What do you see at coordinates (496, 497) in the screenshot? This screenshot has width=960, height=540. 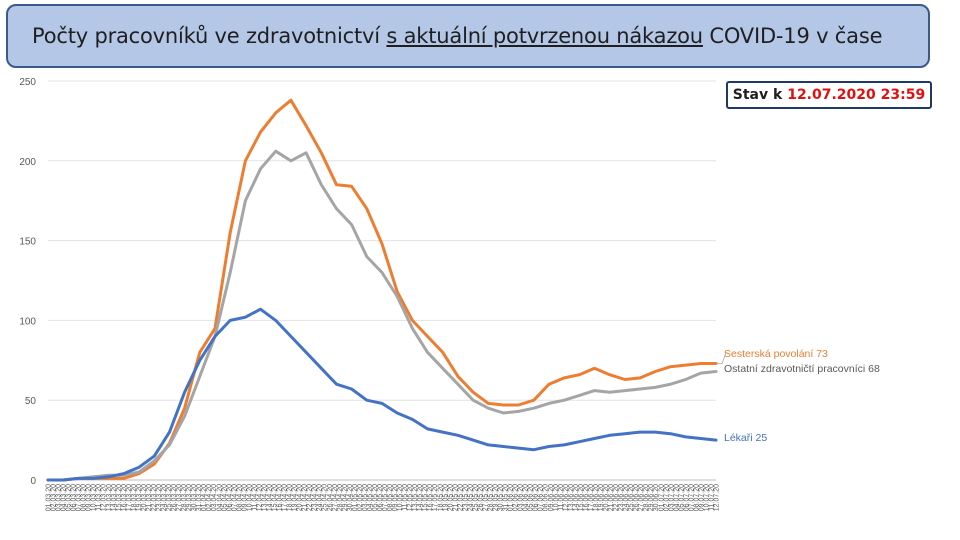 I see `x-tick-label: 29.05.20` at bounding box center [496, 497].